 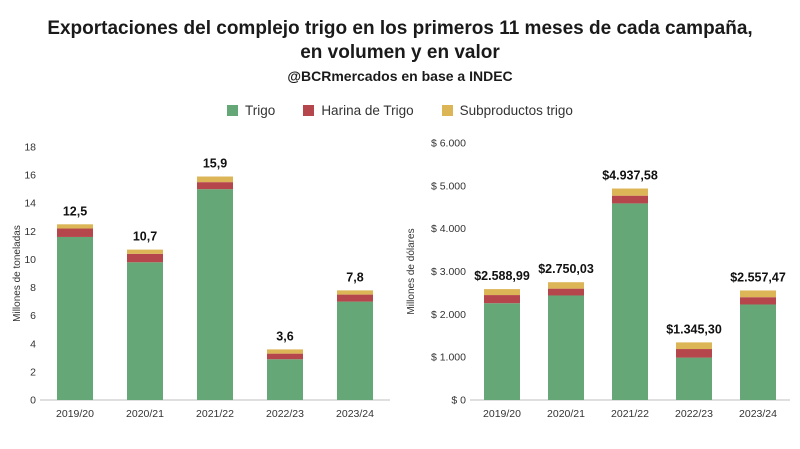 What do you see at coordinates (33, 316) in the screenshot?
I see `y-tick-label-0-3: 6` at bounding box center [33, 316].